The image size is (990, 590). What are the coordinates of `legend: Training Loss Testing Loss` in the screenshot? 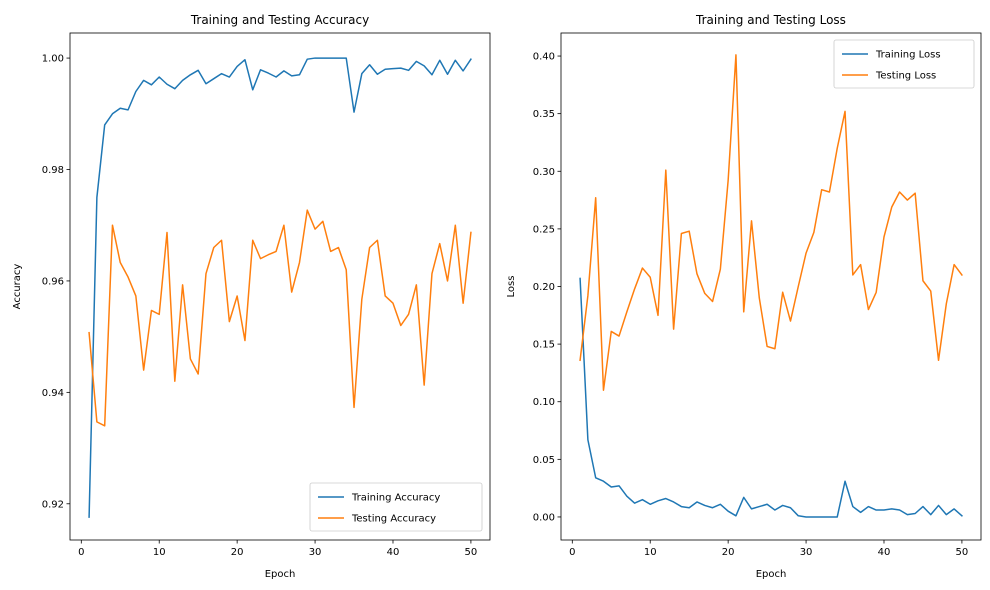 It's located at (904, 64).